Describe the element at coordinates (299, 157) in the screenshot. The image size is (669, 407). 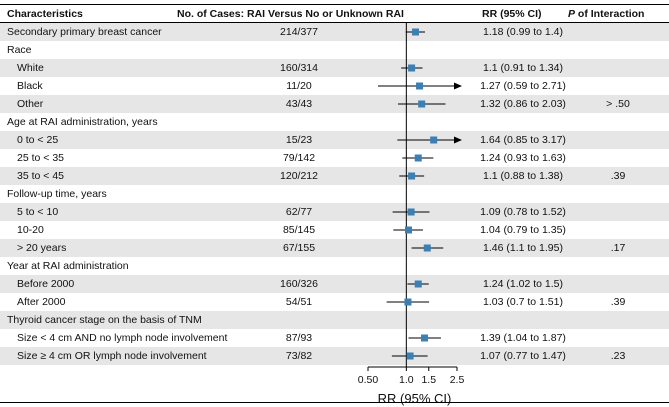
I see `row-cases: 79/142` at that location.